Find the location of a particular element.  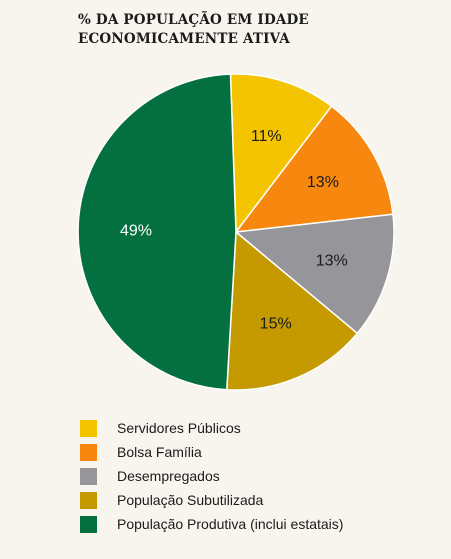

legend-label-bolsa-familia: Bolsa Família is located at coordinates (159, 452).